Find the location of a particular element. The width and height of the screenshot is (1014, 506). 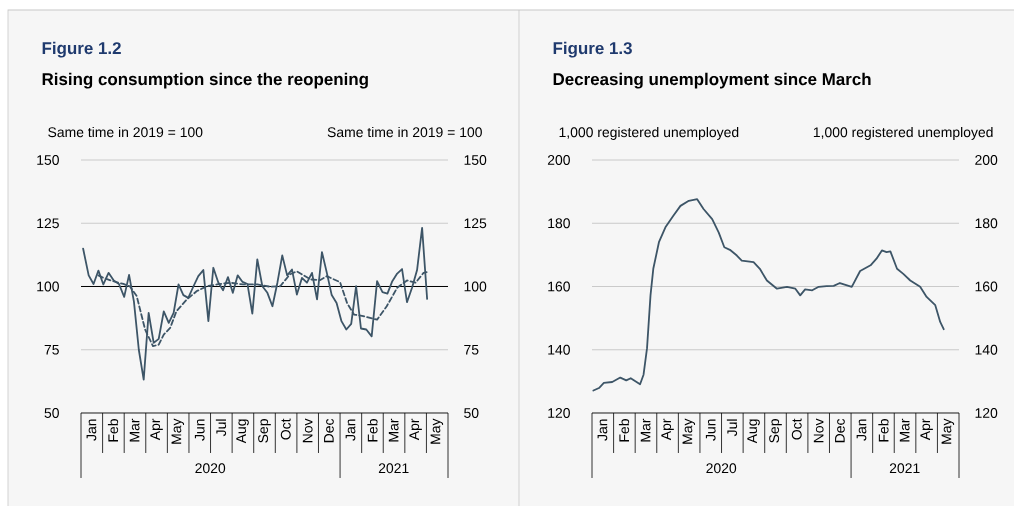

y2-tick-label: 160 is located at coordinates (986, 286).